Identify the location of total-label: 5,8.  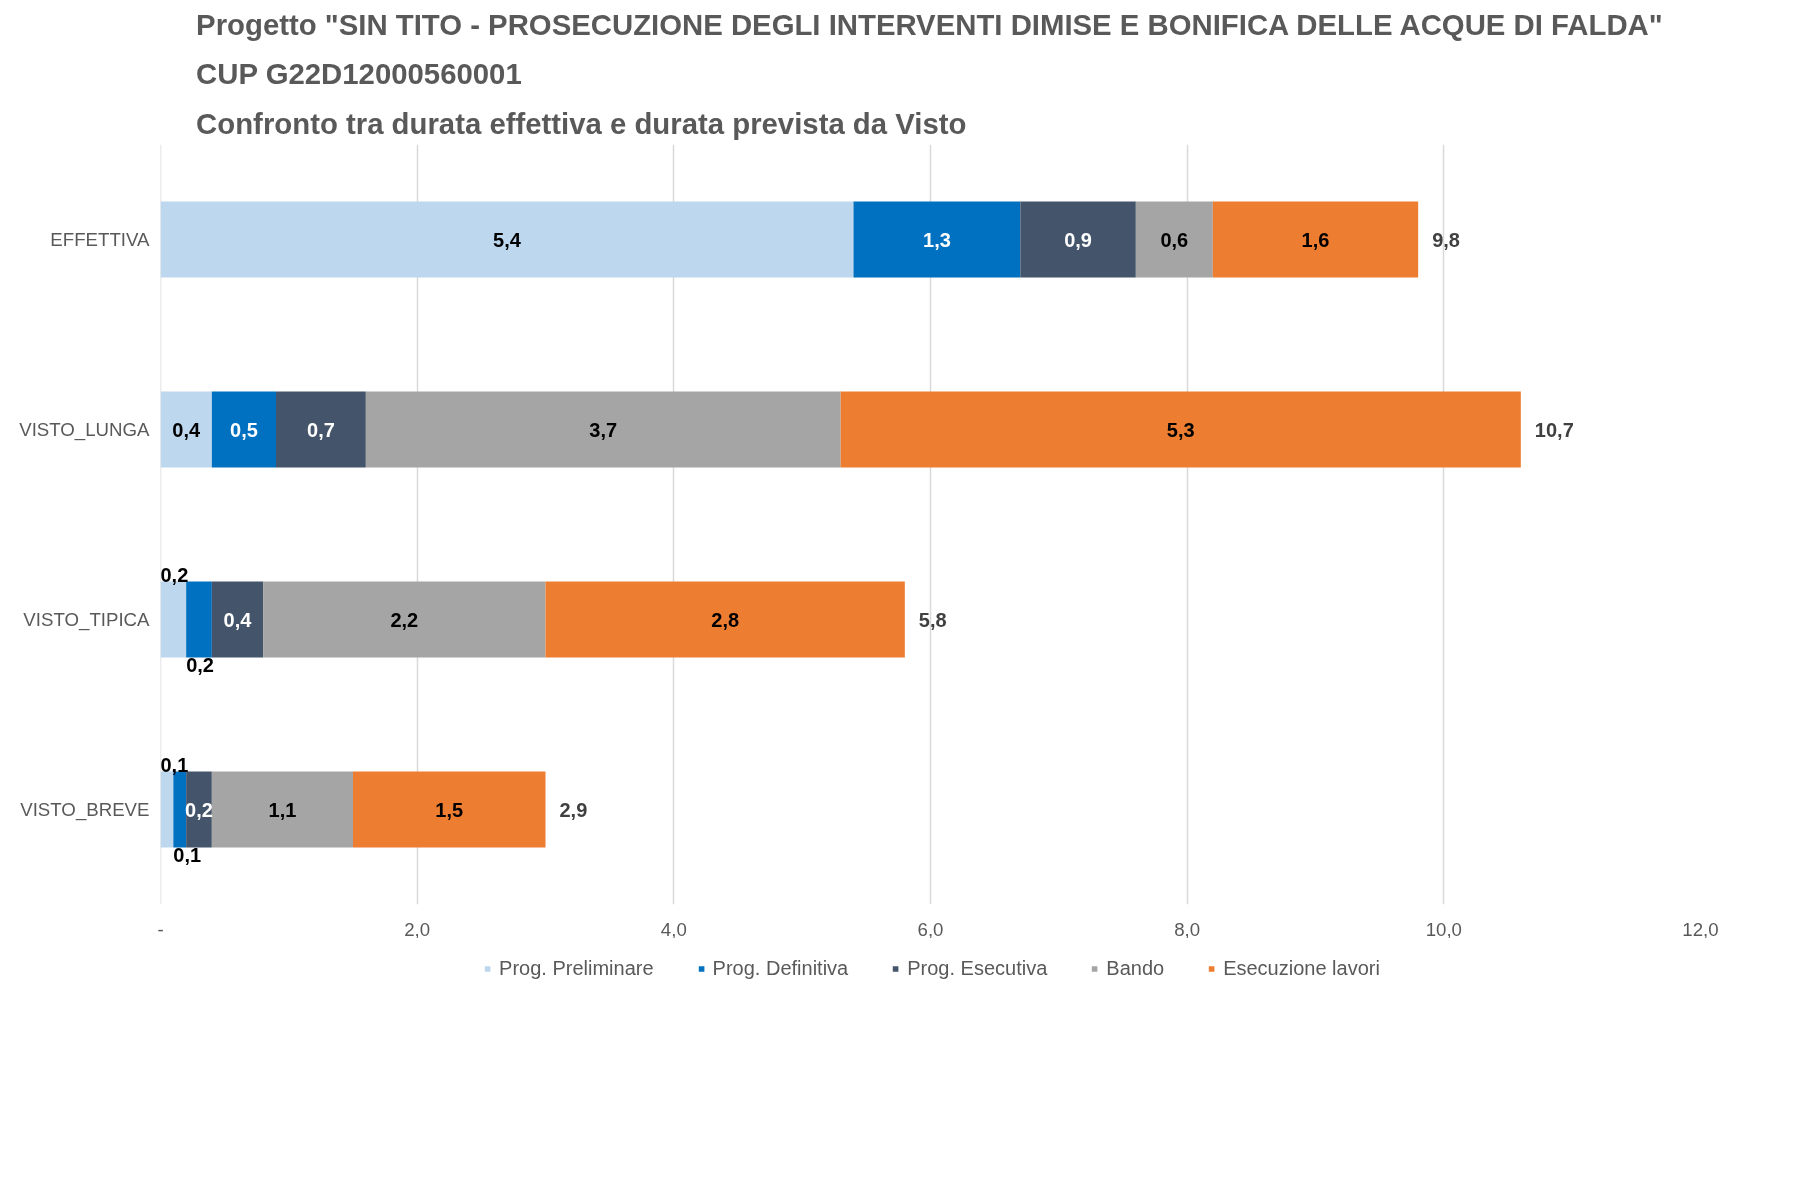
(932, 619).